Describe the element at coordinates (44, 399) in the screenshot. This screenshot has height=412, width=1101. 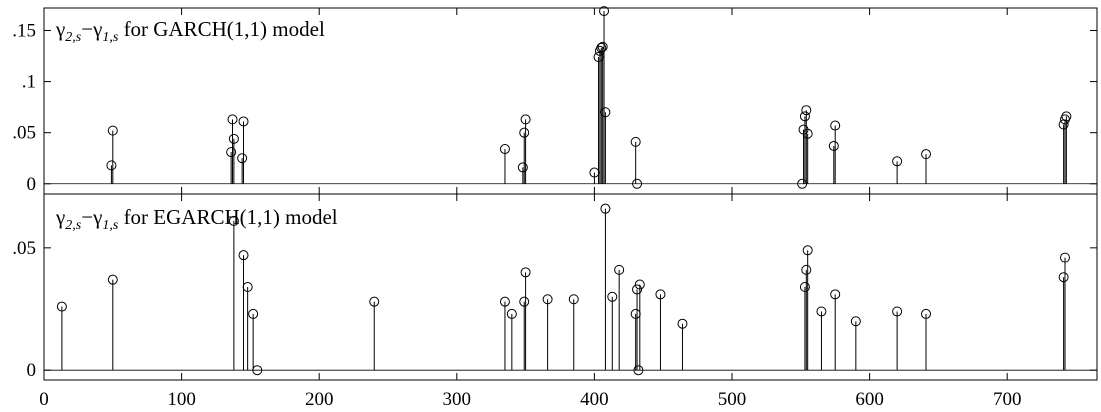
I see `x-tick-label: 0` at that location.